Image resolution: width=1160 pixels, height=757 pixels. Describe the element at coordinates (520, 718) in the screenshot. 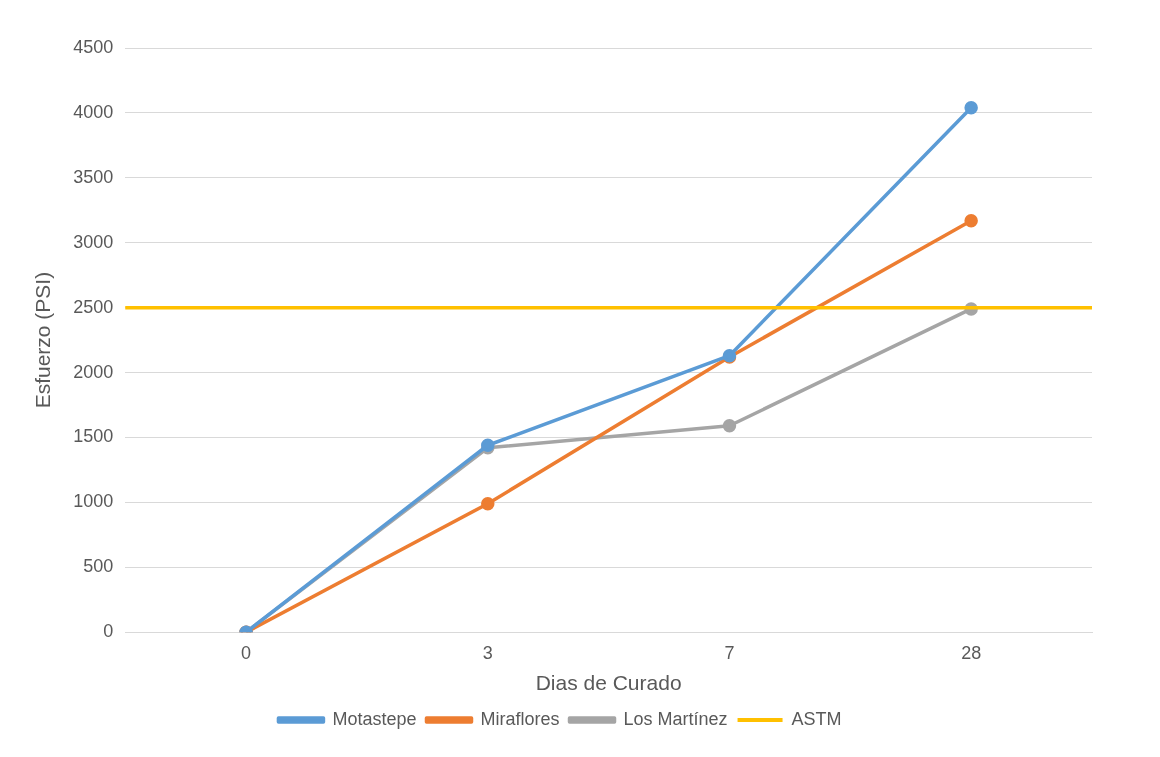

I see `legend-label: Miraflores` at that location.